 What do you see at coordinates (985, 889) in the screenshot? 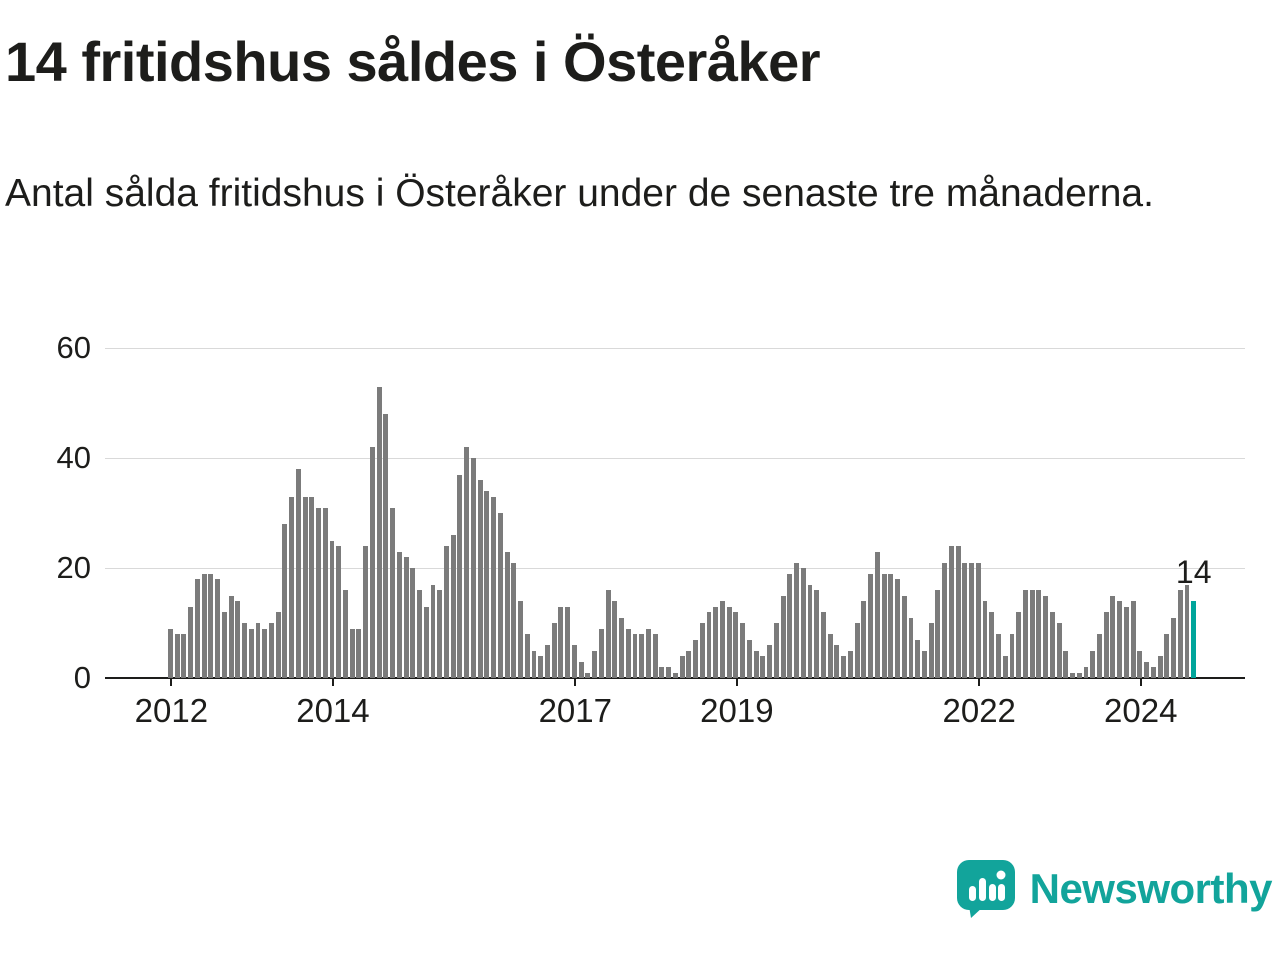
I see `newsworthy-logo-icon` at bounding box center [985, 889].